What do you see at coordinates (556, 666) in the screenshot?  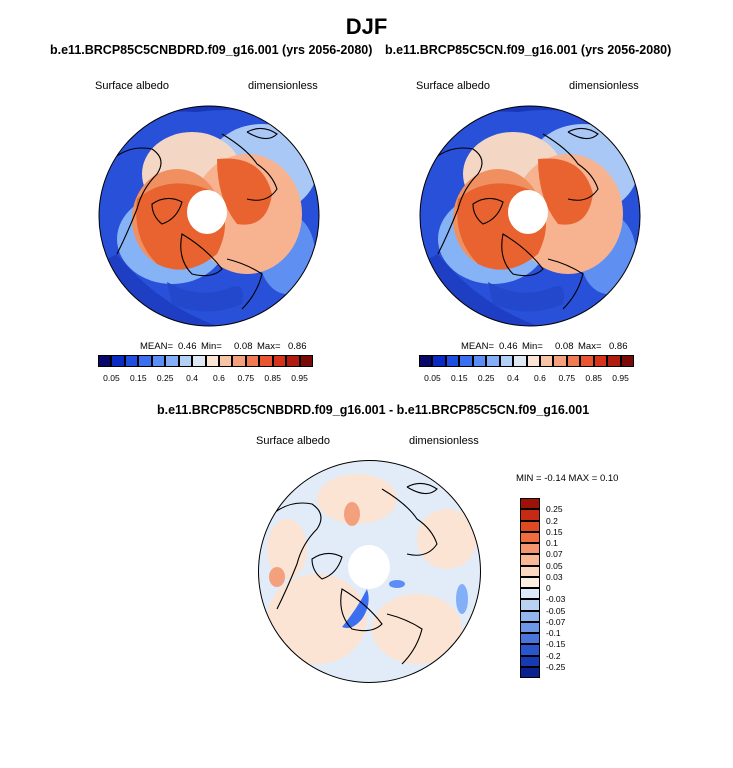 I see `panel3-colorbar-tick-label: -0.25` at bounding box center [556, 666].